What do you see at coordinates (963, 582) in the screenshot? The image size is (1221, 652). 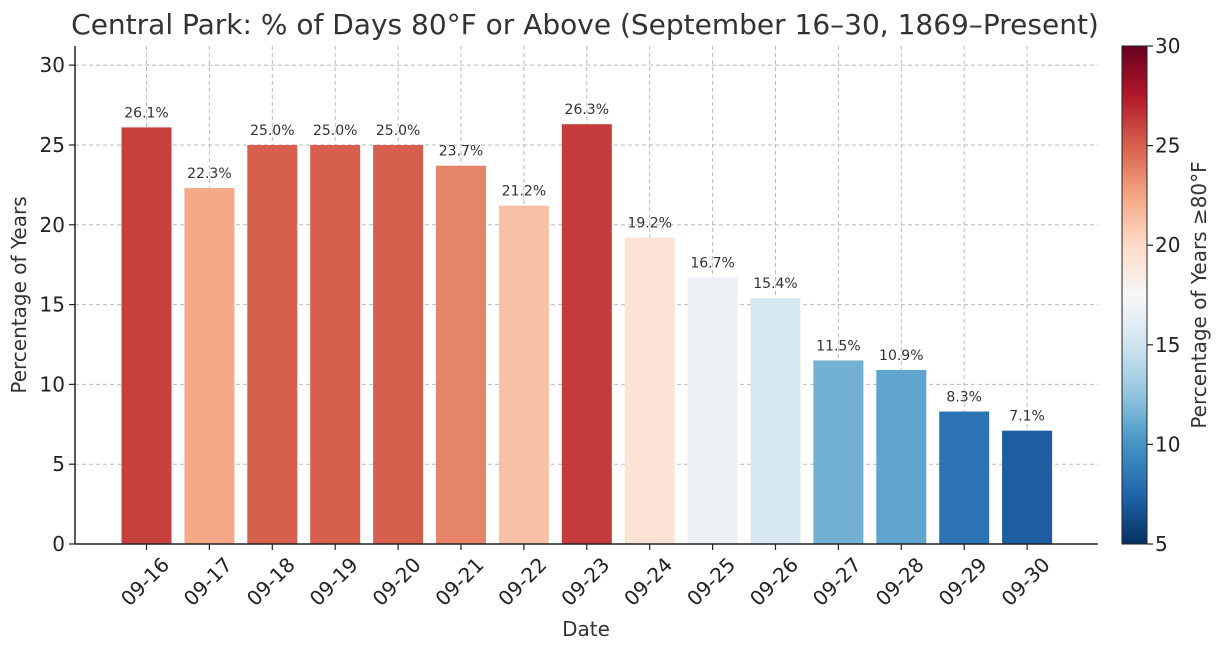 I see `x-tick-label-09-29: 09-29` at bounding box center [963, 582].